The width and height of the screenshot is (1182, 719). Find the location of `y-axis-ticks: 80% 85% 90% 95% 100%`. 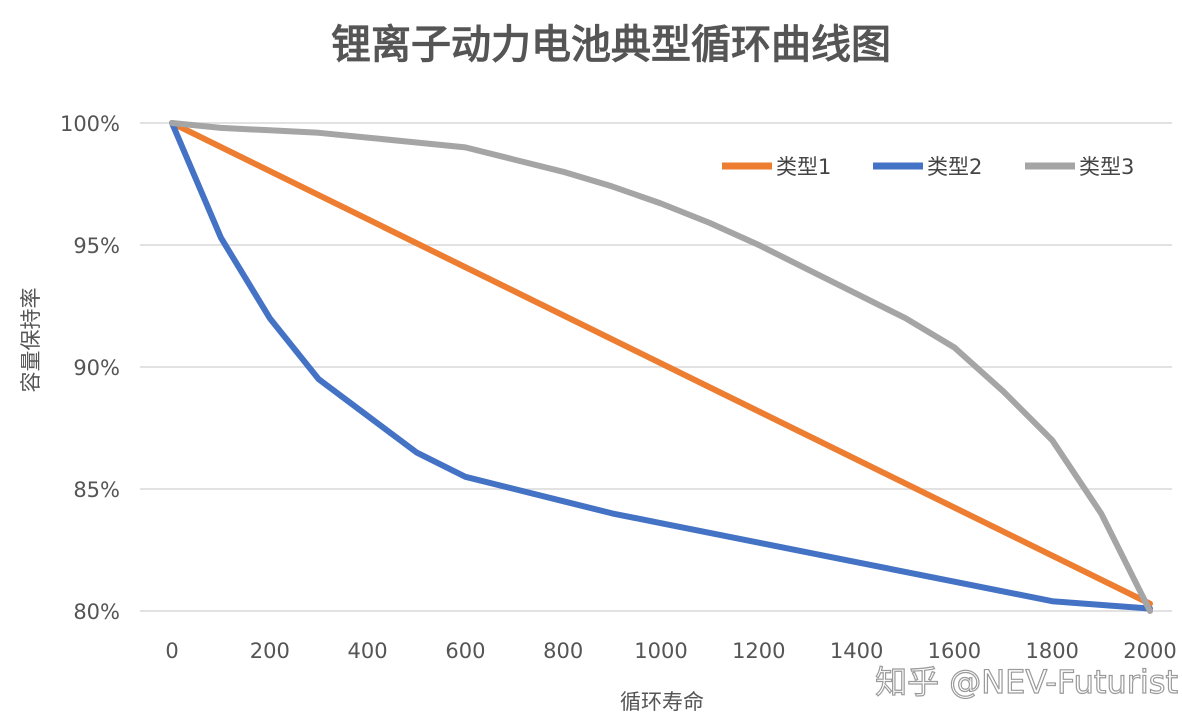

y-axis-ticks: 80% 85% 90% 95% 100% is located at coordinates (90, 368).